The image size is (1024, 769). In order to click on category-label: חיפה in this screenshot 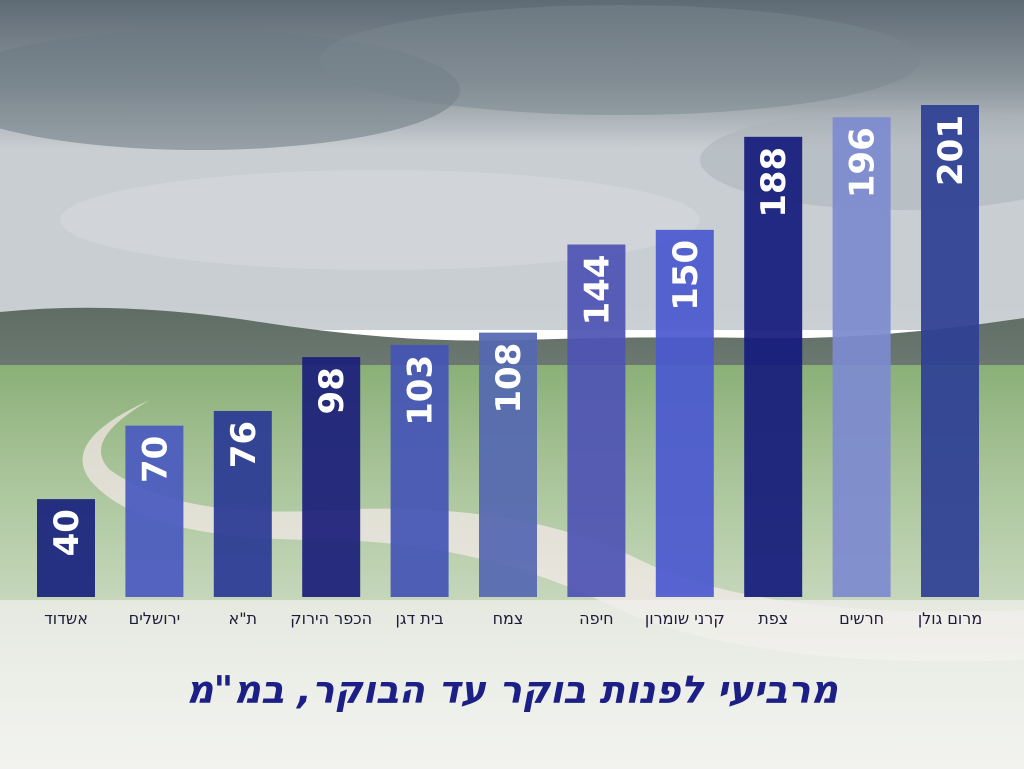, I will do `click(596, 618)`.